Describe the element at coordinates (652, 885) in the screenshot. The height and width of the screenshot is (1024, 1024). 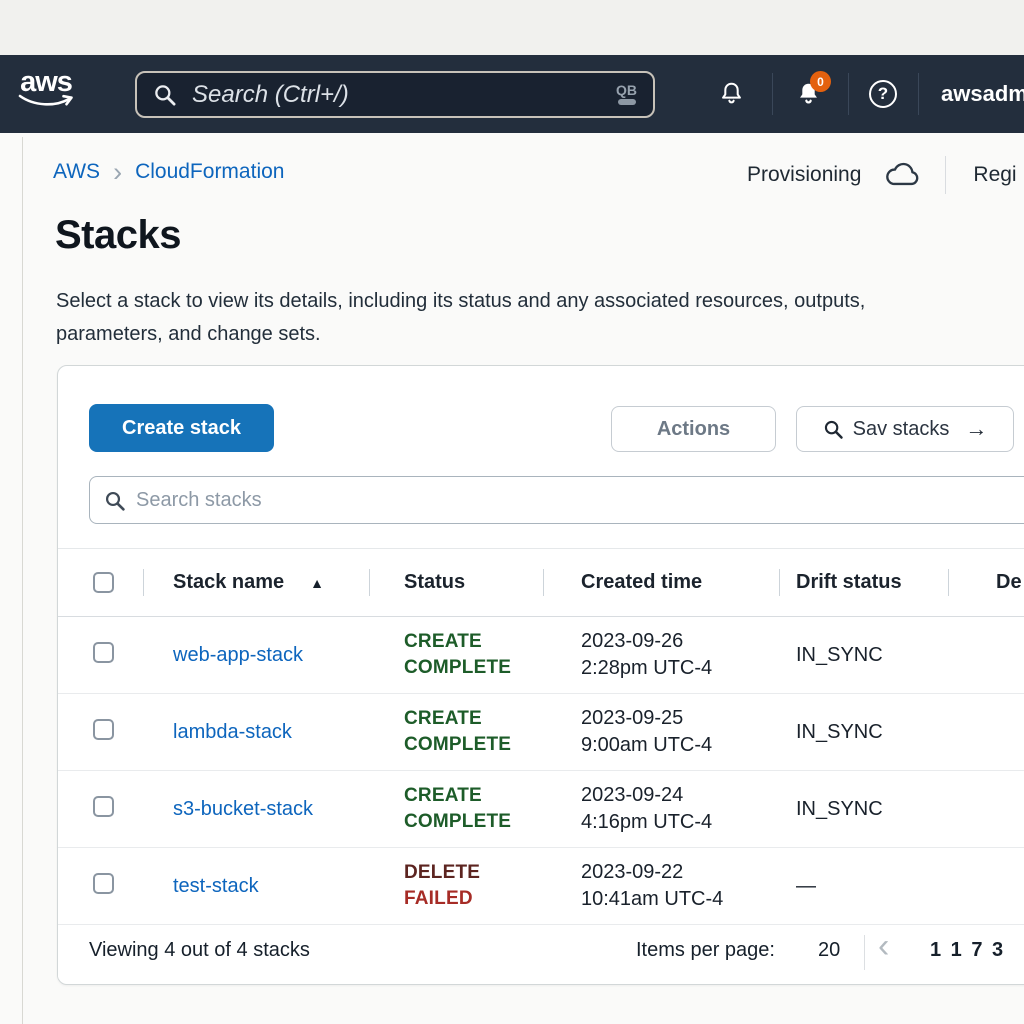
I see `stack-created-time: 2023-09-22 10:41am UTC-4` at that location.